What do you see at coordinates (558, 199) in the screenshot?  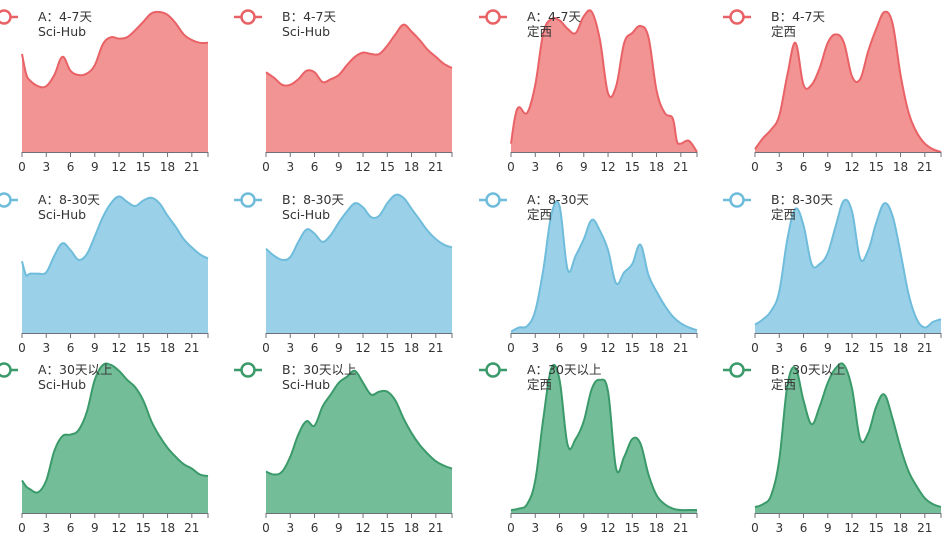 I see `legend-label: A：8-30天` at bounding box center [558, 199].